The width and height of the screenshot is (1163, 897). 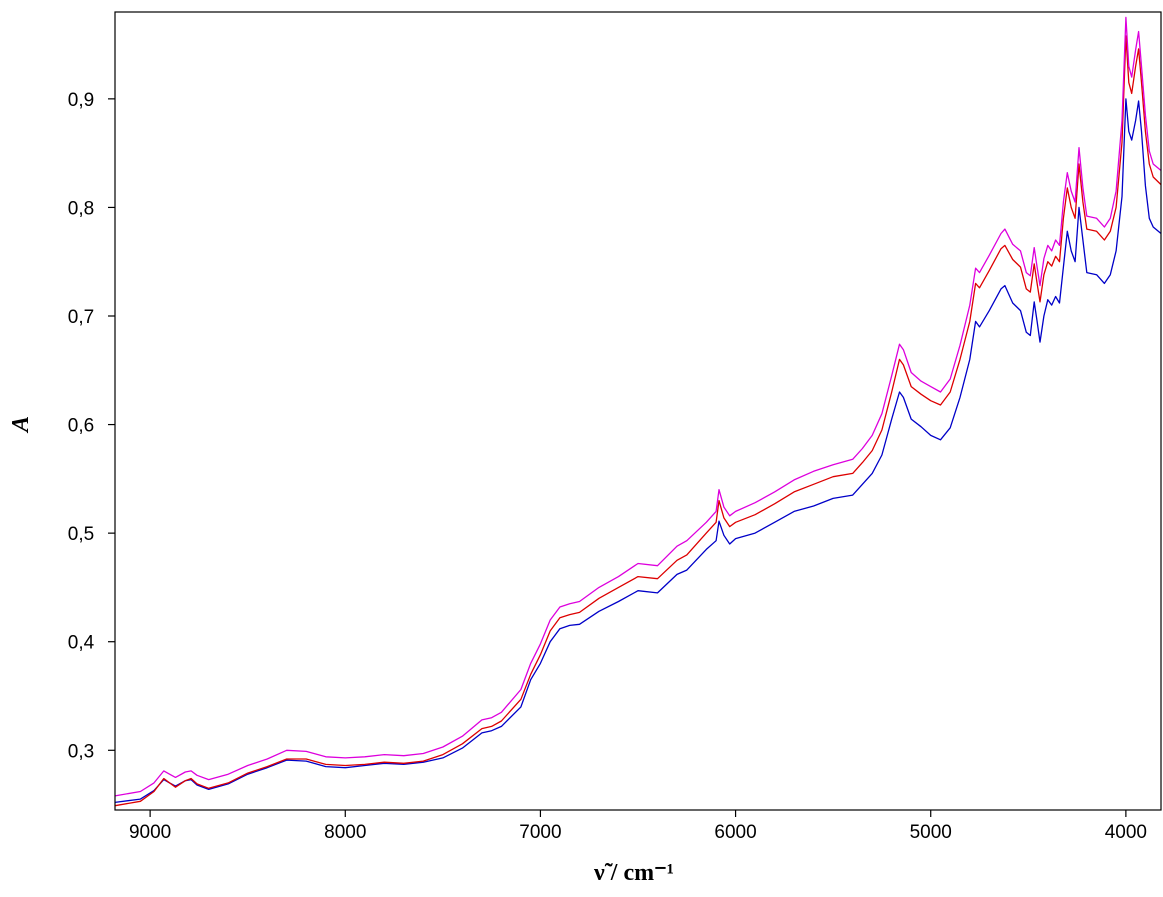 What do you see at coordinates (81, 751) in the screenshot?
I see `y-tick-label: 0,3` at bounding box center [81, 751].